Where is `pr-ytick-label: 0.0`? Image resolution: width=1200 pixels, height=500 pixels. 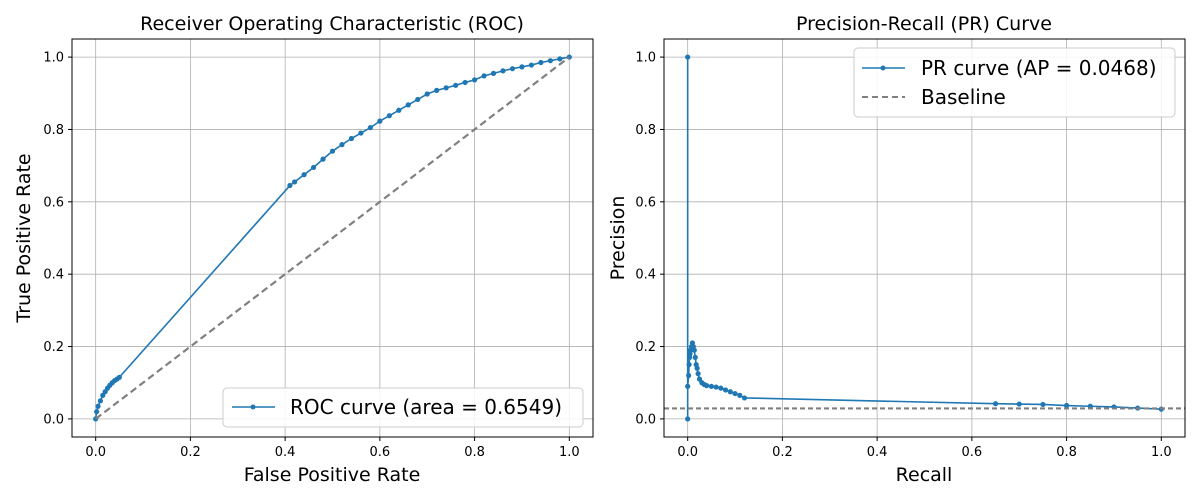 pr-ytick-label: 0.0 is located at coordinates (645, 419).